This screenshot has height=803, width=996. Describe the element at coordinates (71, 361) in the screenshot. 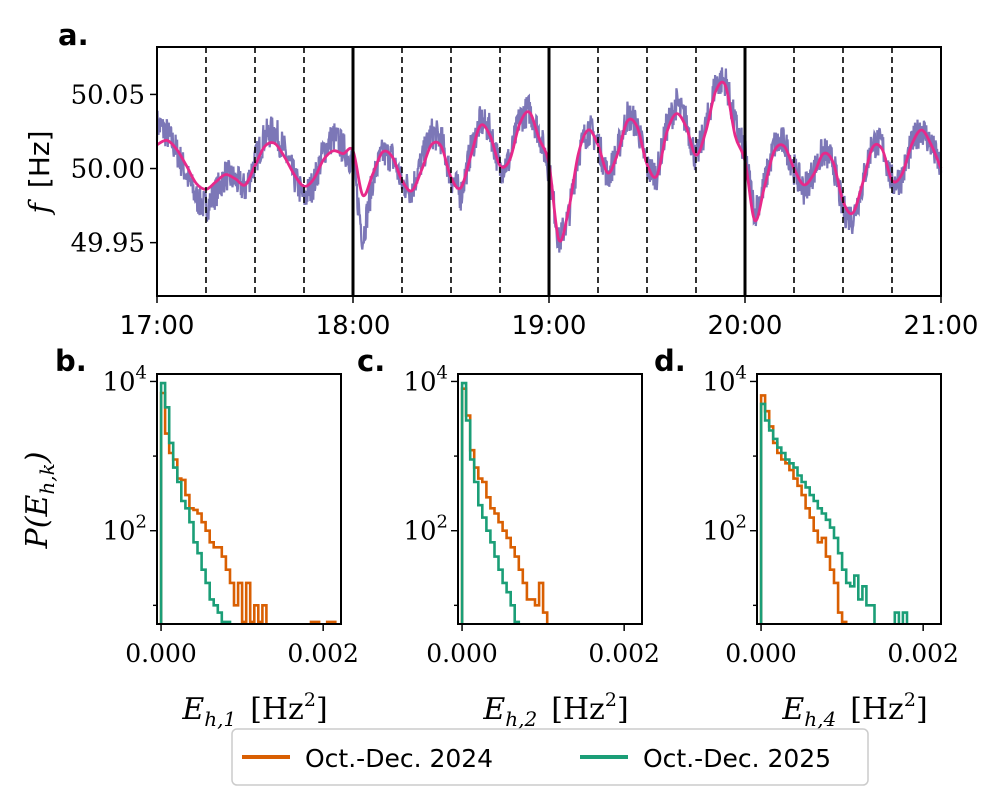

I see `panel-label: b.` at that location.